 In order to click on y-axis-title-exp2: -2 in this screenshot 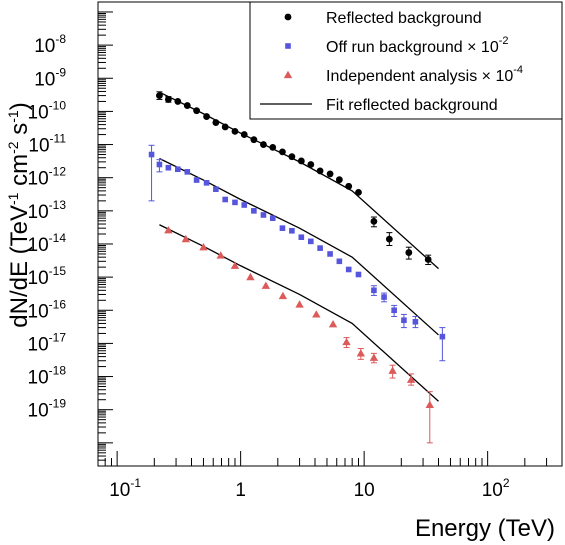, I will do `click(13, 147)`.